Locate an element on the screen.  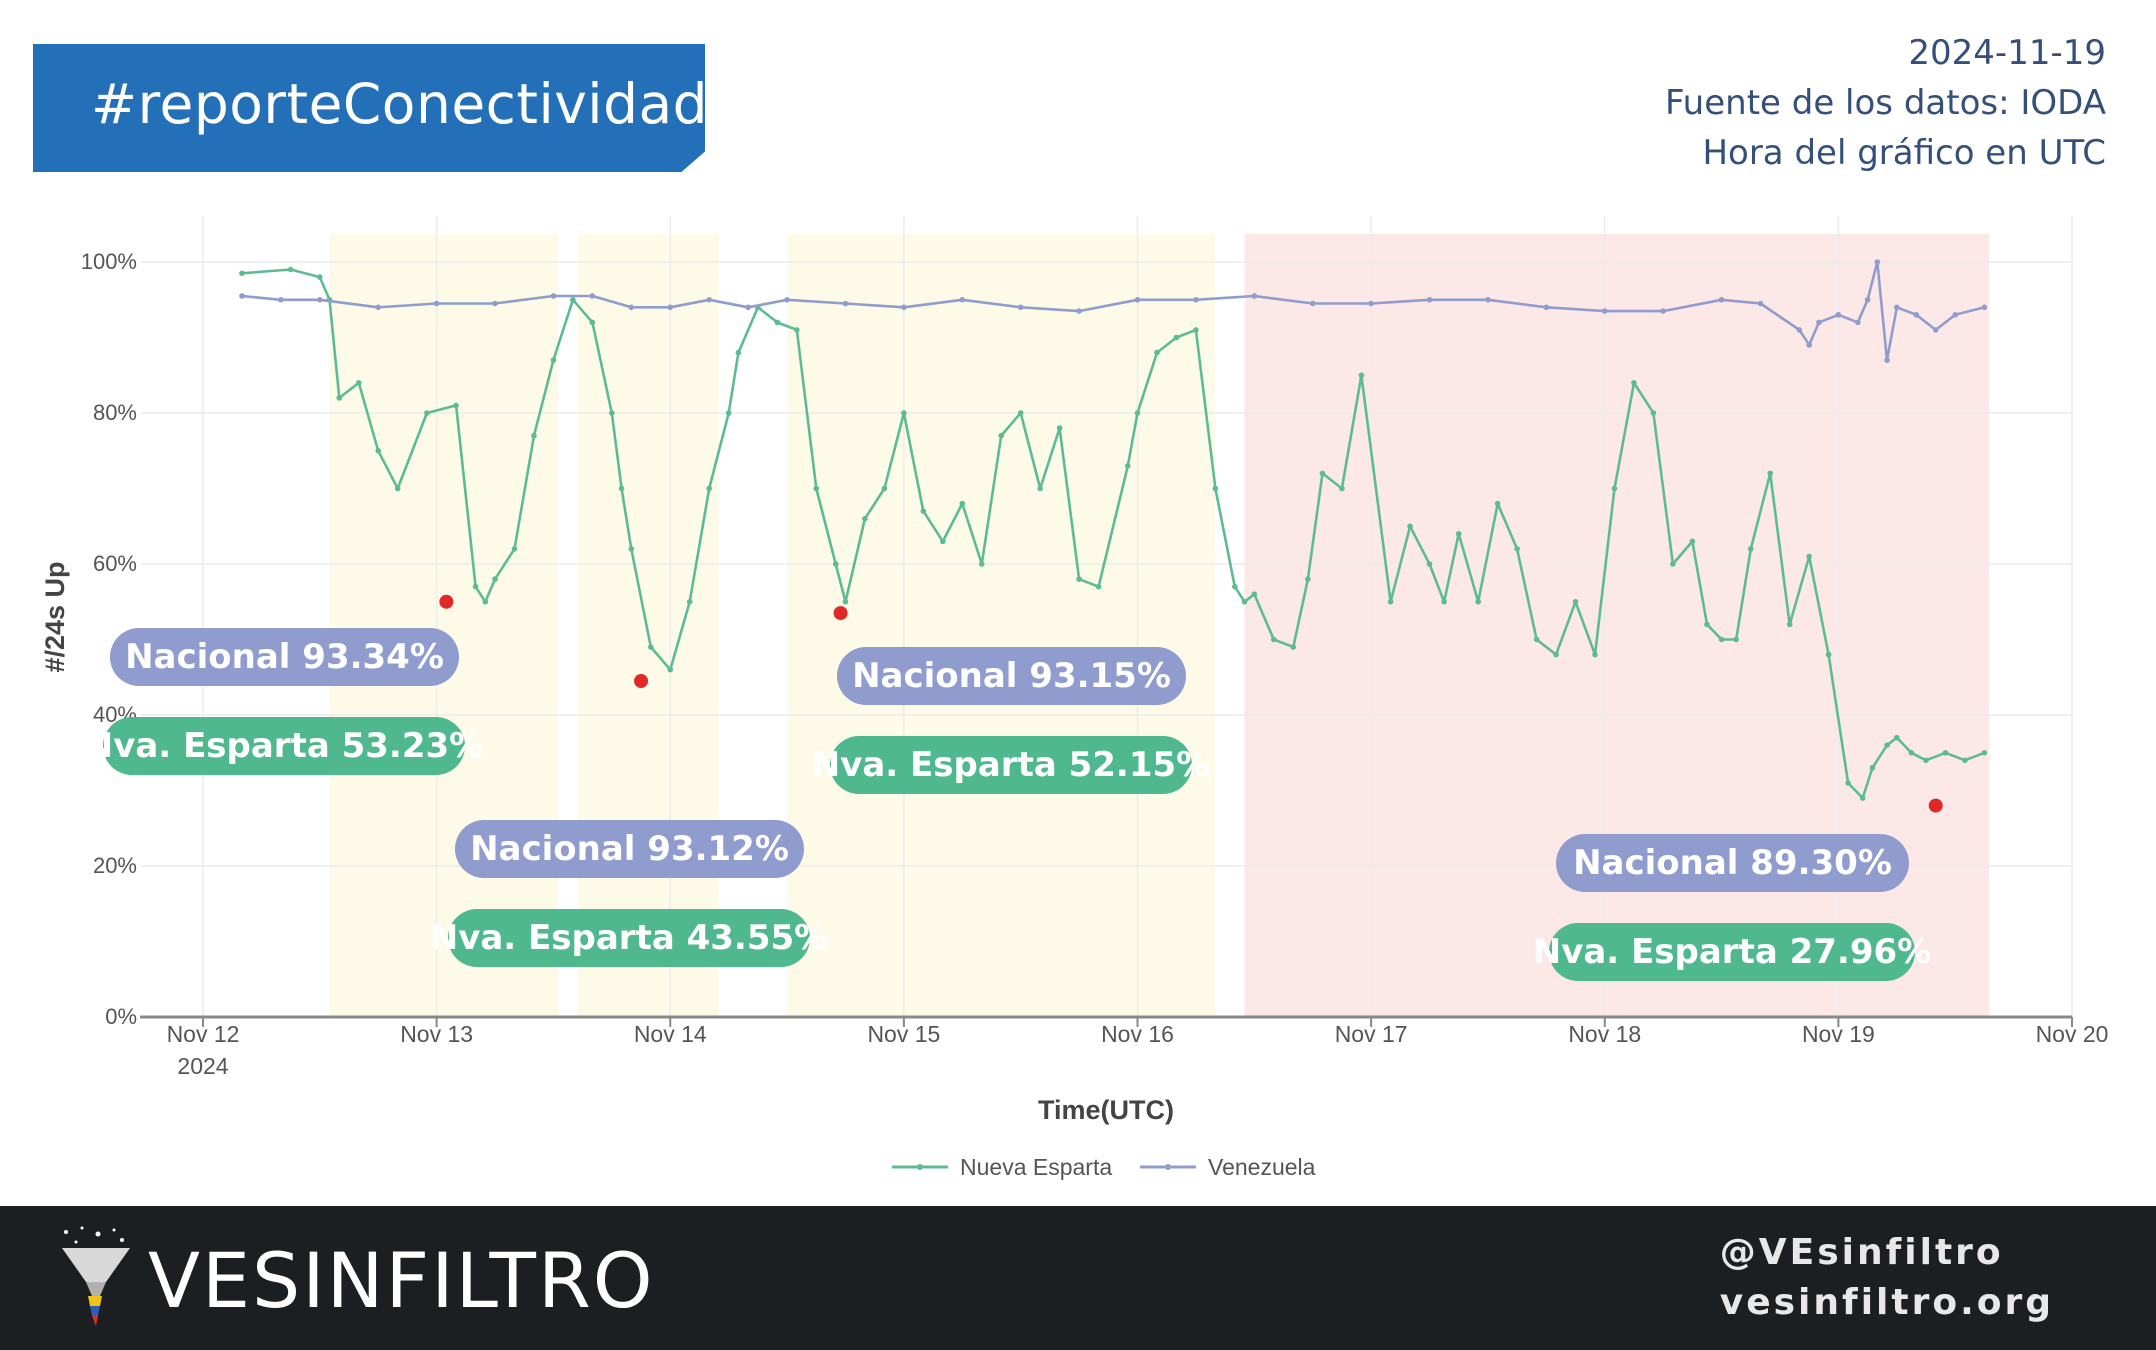
x-tick-label: Nov 17 is located at coordinates (1371, 1034).